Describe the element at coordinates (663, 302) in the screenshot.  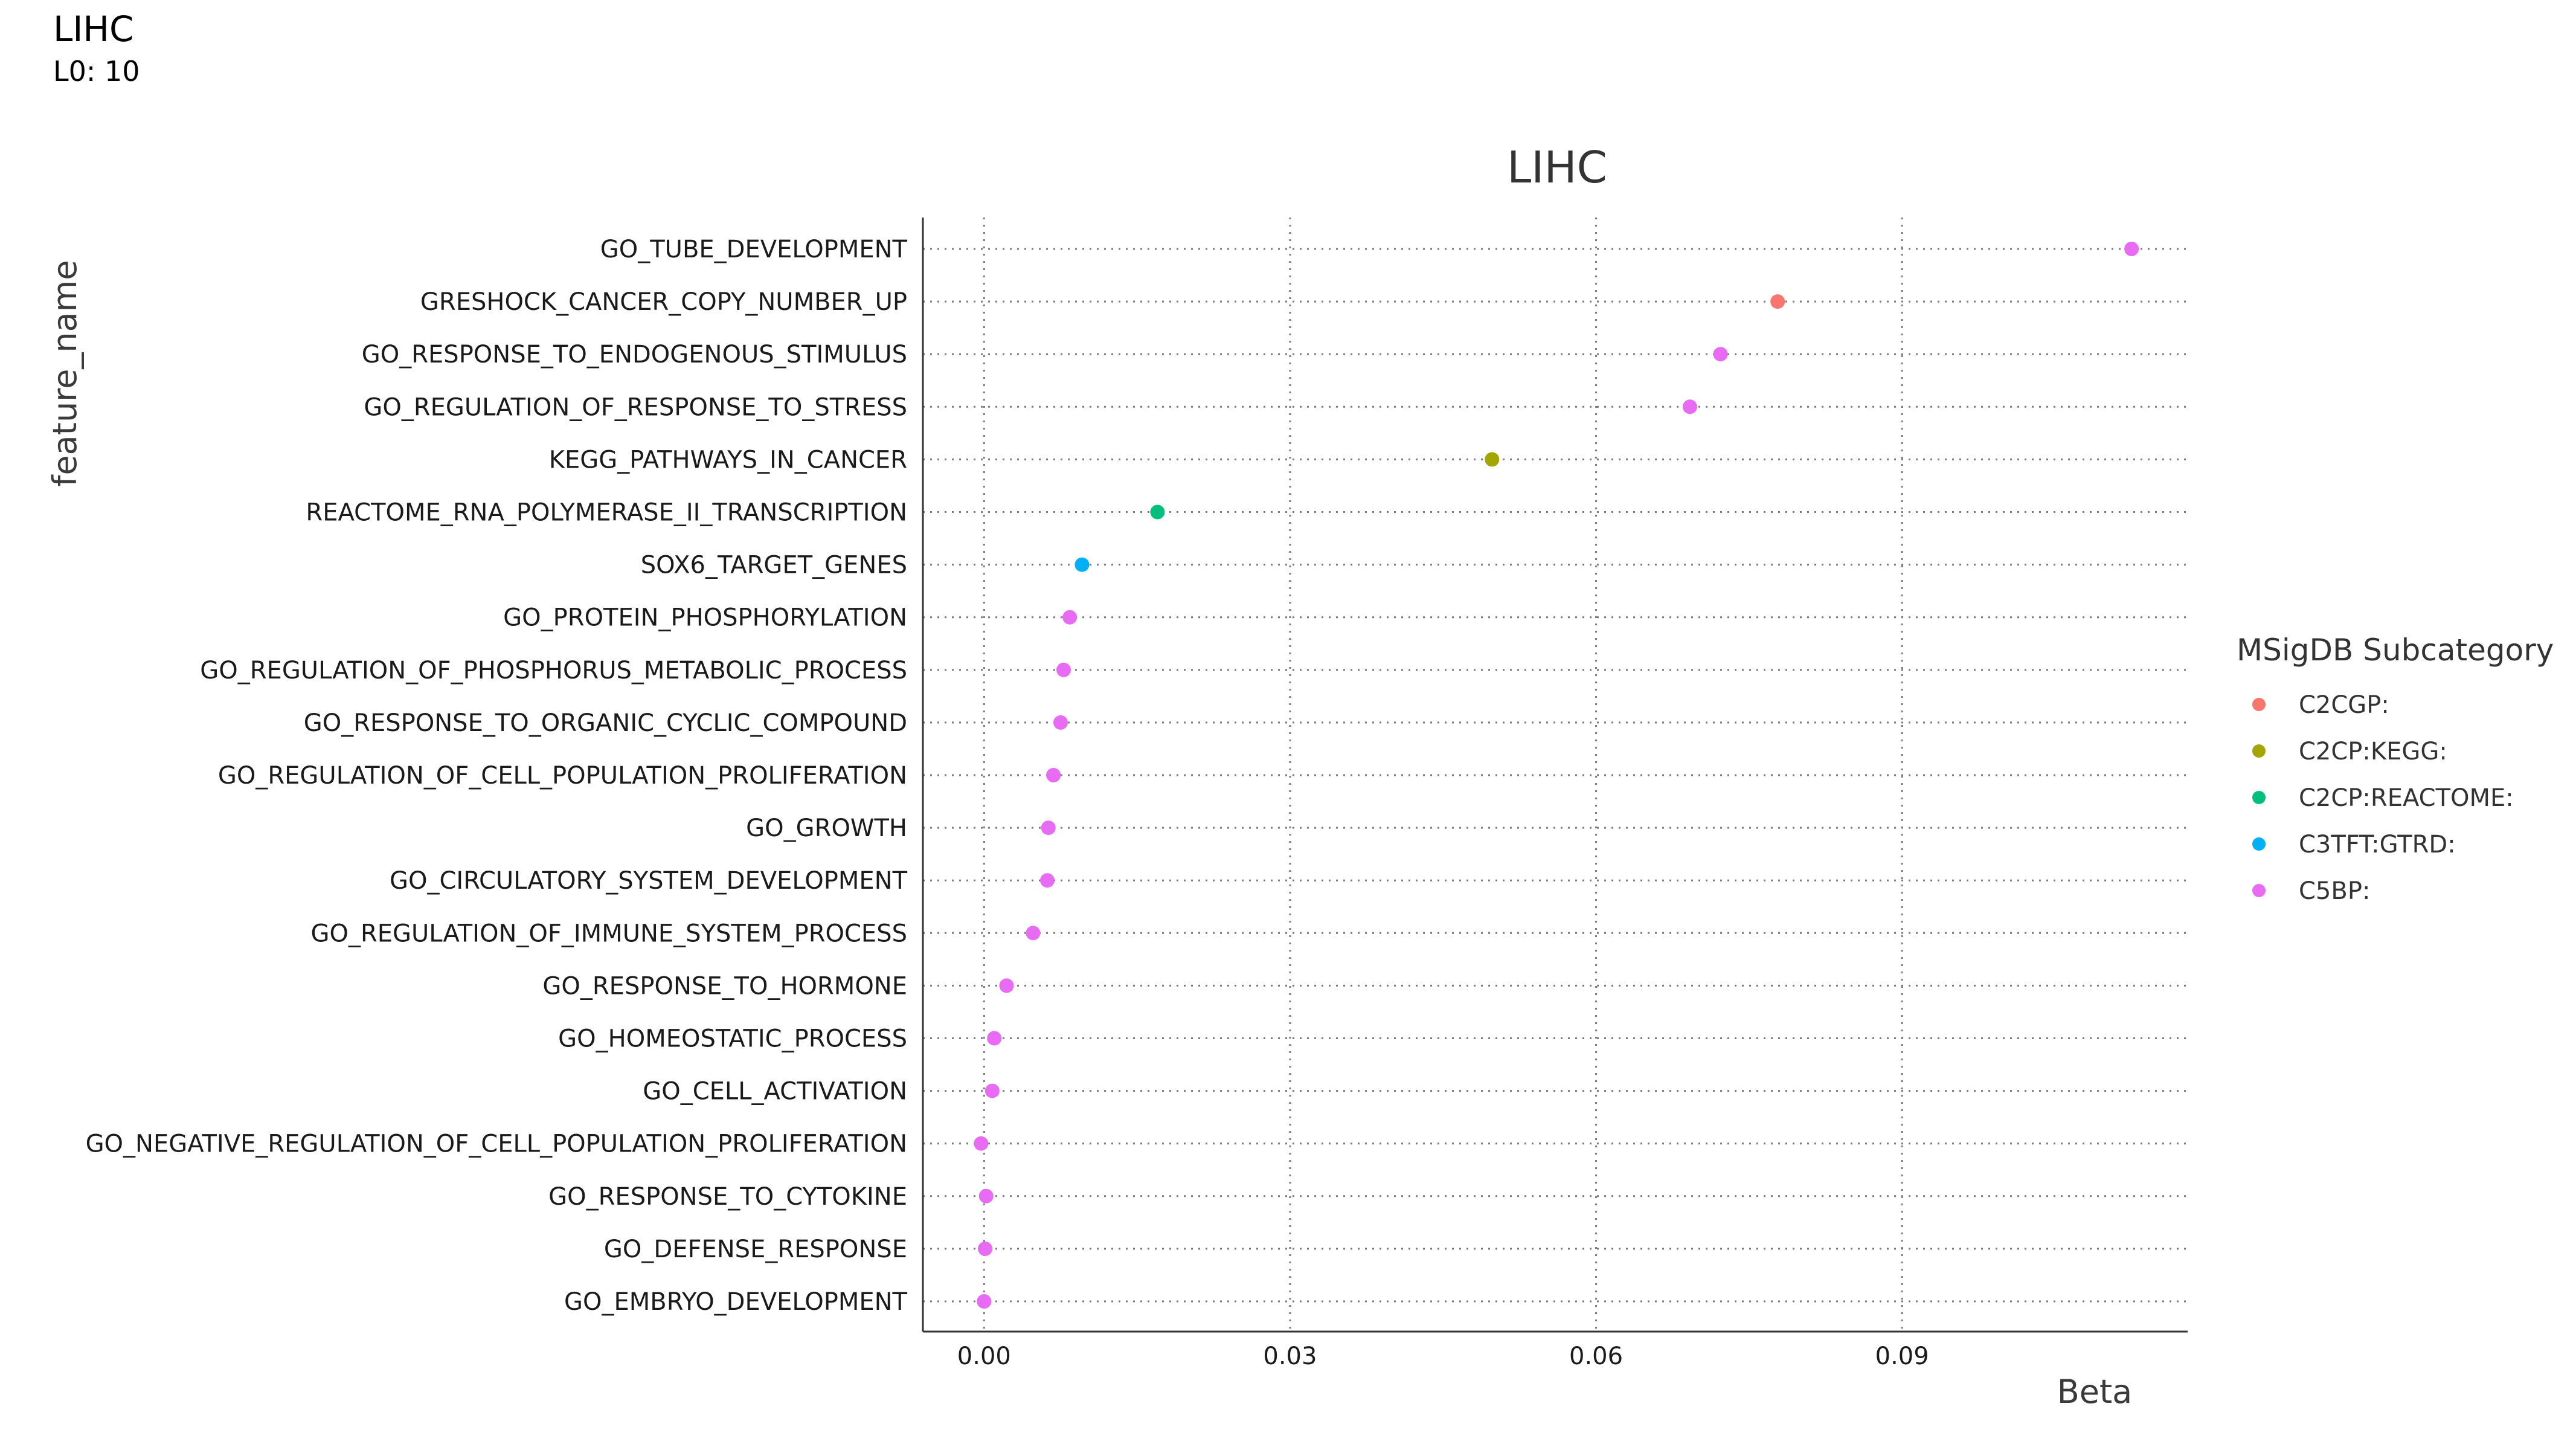
I see `y-tick-label: GRESHOCK_CANCER_COPY_NUMBER_UP` at that location.